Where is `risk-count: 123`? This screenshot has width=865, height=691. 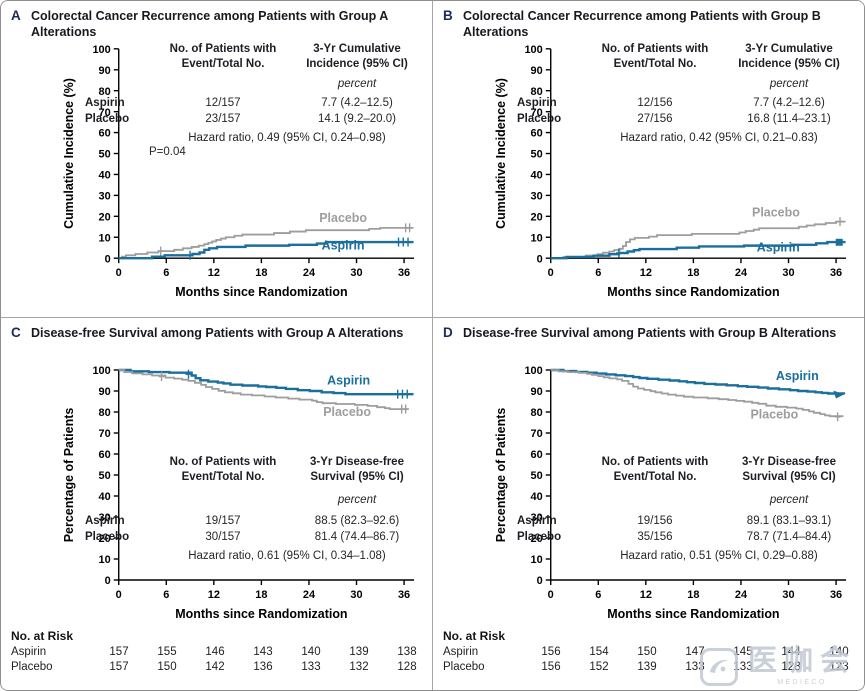
risk-count: 123 is located at coordinates (839, 667).